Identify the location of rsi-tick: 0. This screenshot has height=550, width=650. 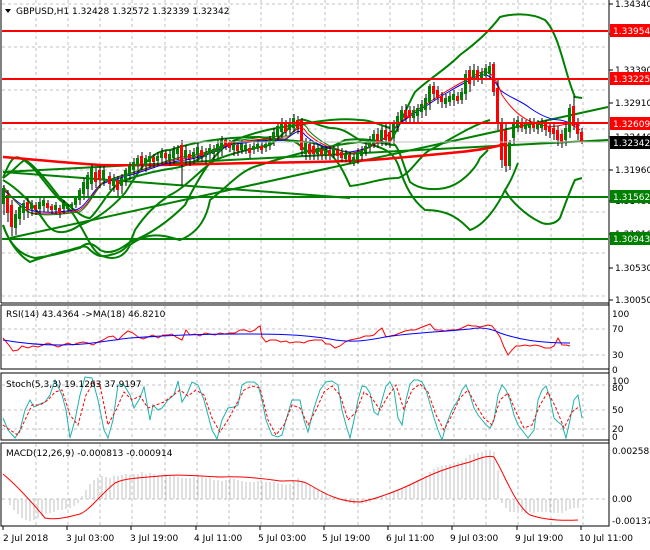
(615, 371).